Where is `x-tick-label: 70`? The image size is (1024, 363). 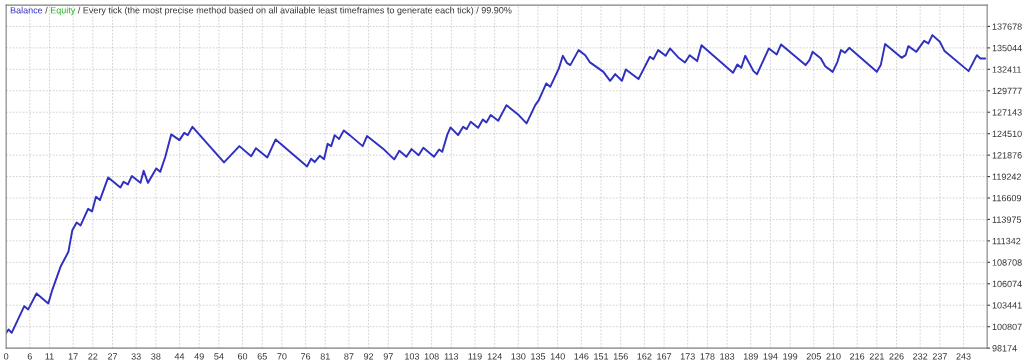
x-tick-label: 70 is located at coordinates (282, 356).